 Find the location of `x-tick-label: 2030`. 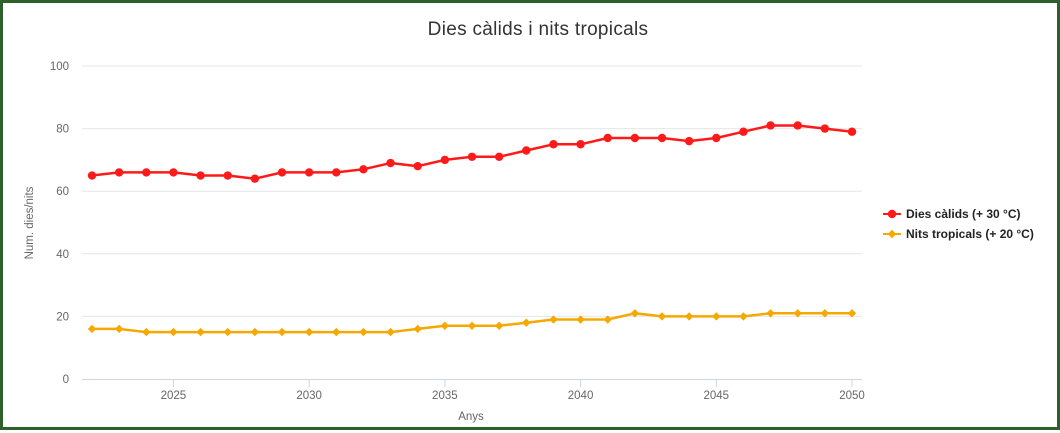

x-tick-label: 2030 is located at coordinates (309, 396).